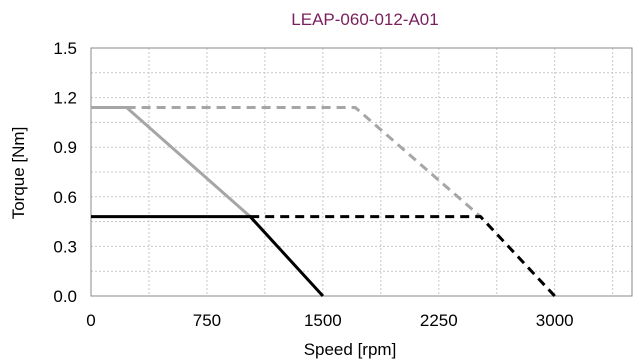 The width and height of the screenshot is (643, 359). I want to click on x-tick-label: 1500, so click(323, 320).